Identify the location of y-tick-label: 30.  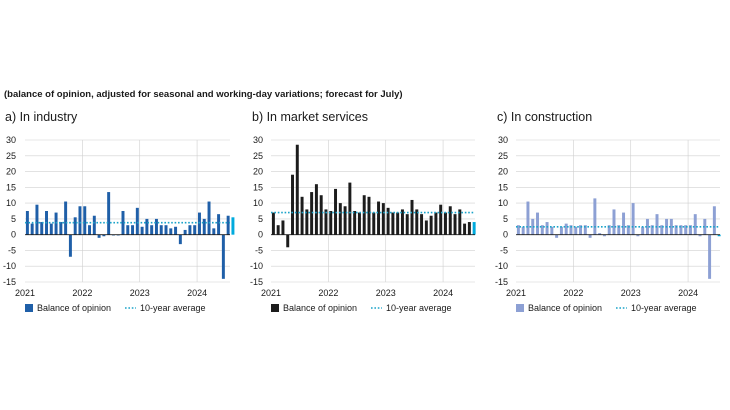
(11, 140).